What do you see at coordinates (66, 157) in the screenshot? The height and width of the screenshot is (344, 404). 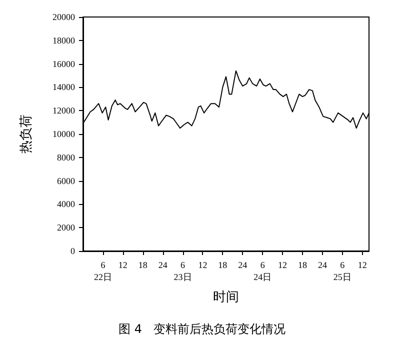 I see `y-tick-label: 8000` at bounding box center [66, 157].